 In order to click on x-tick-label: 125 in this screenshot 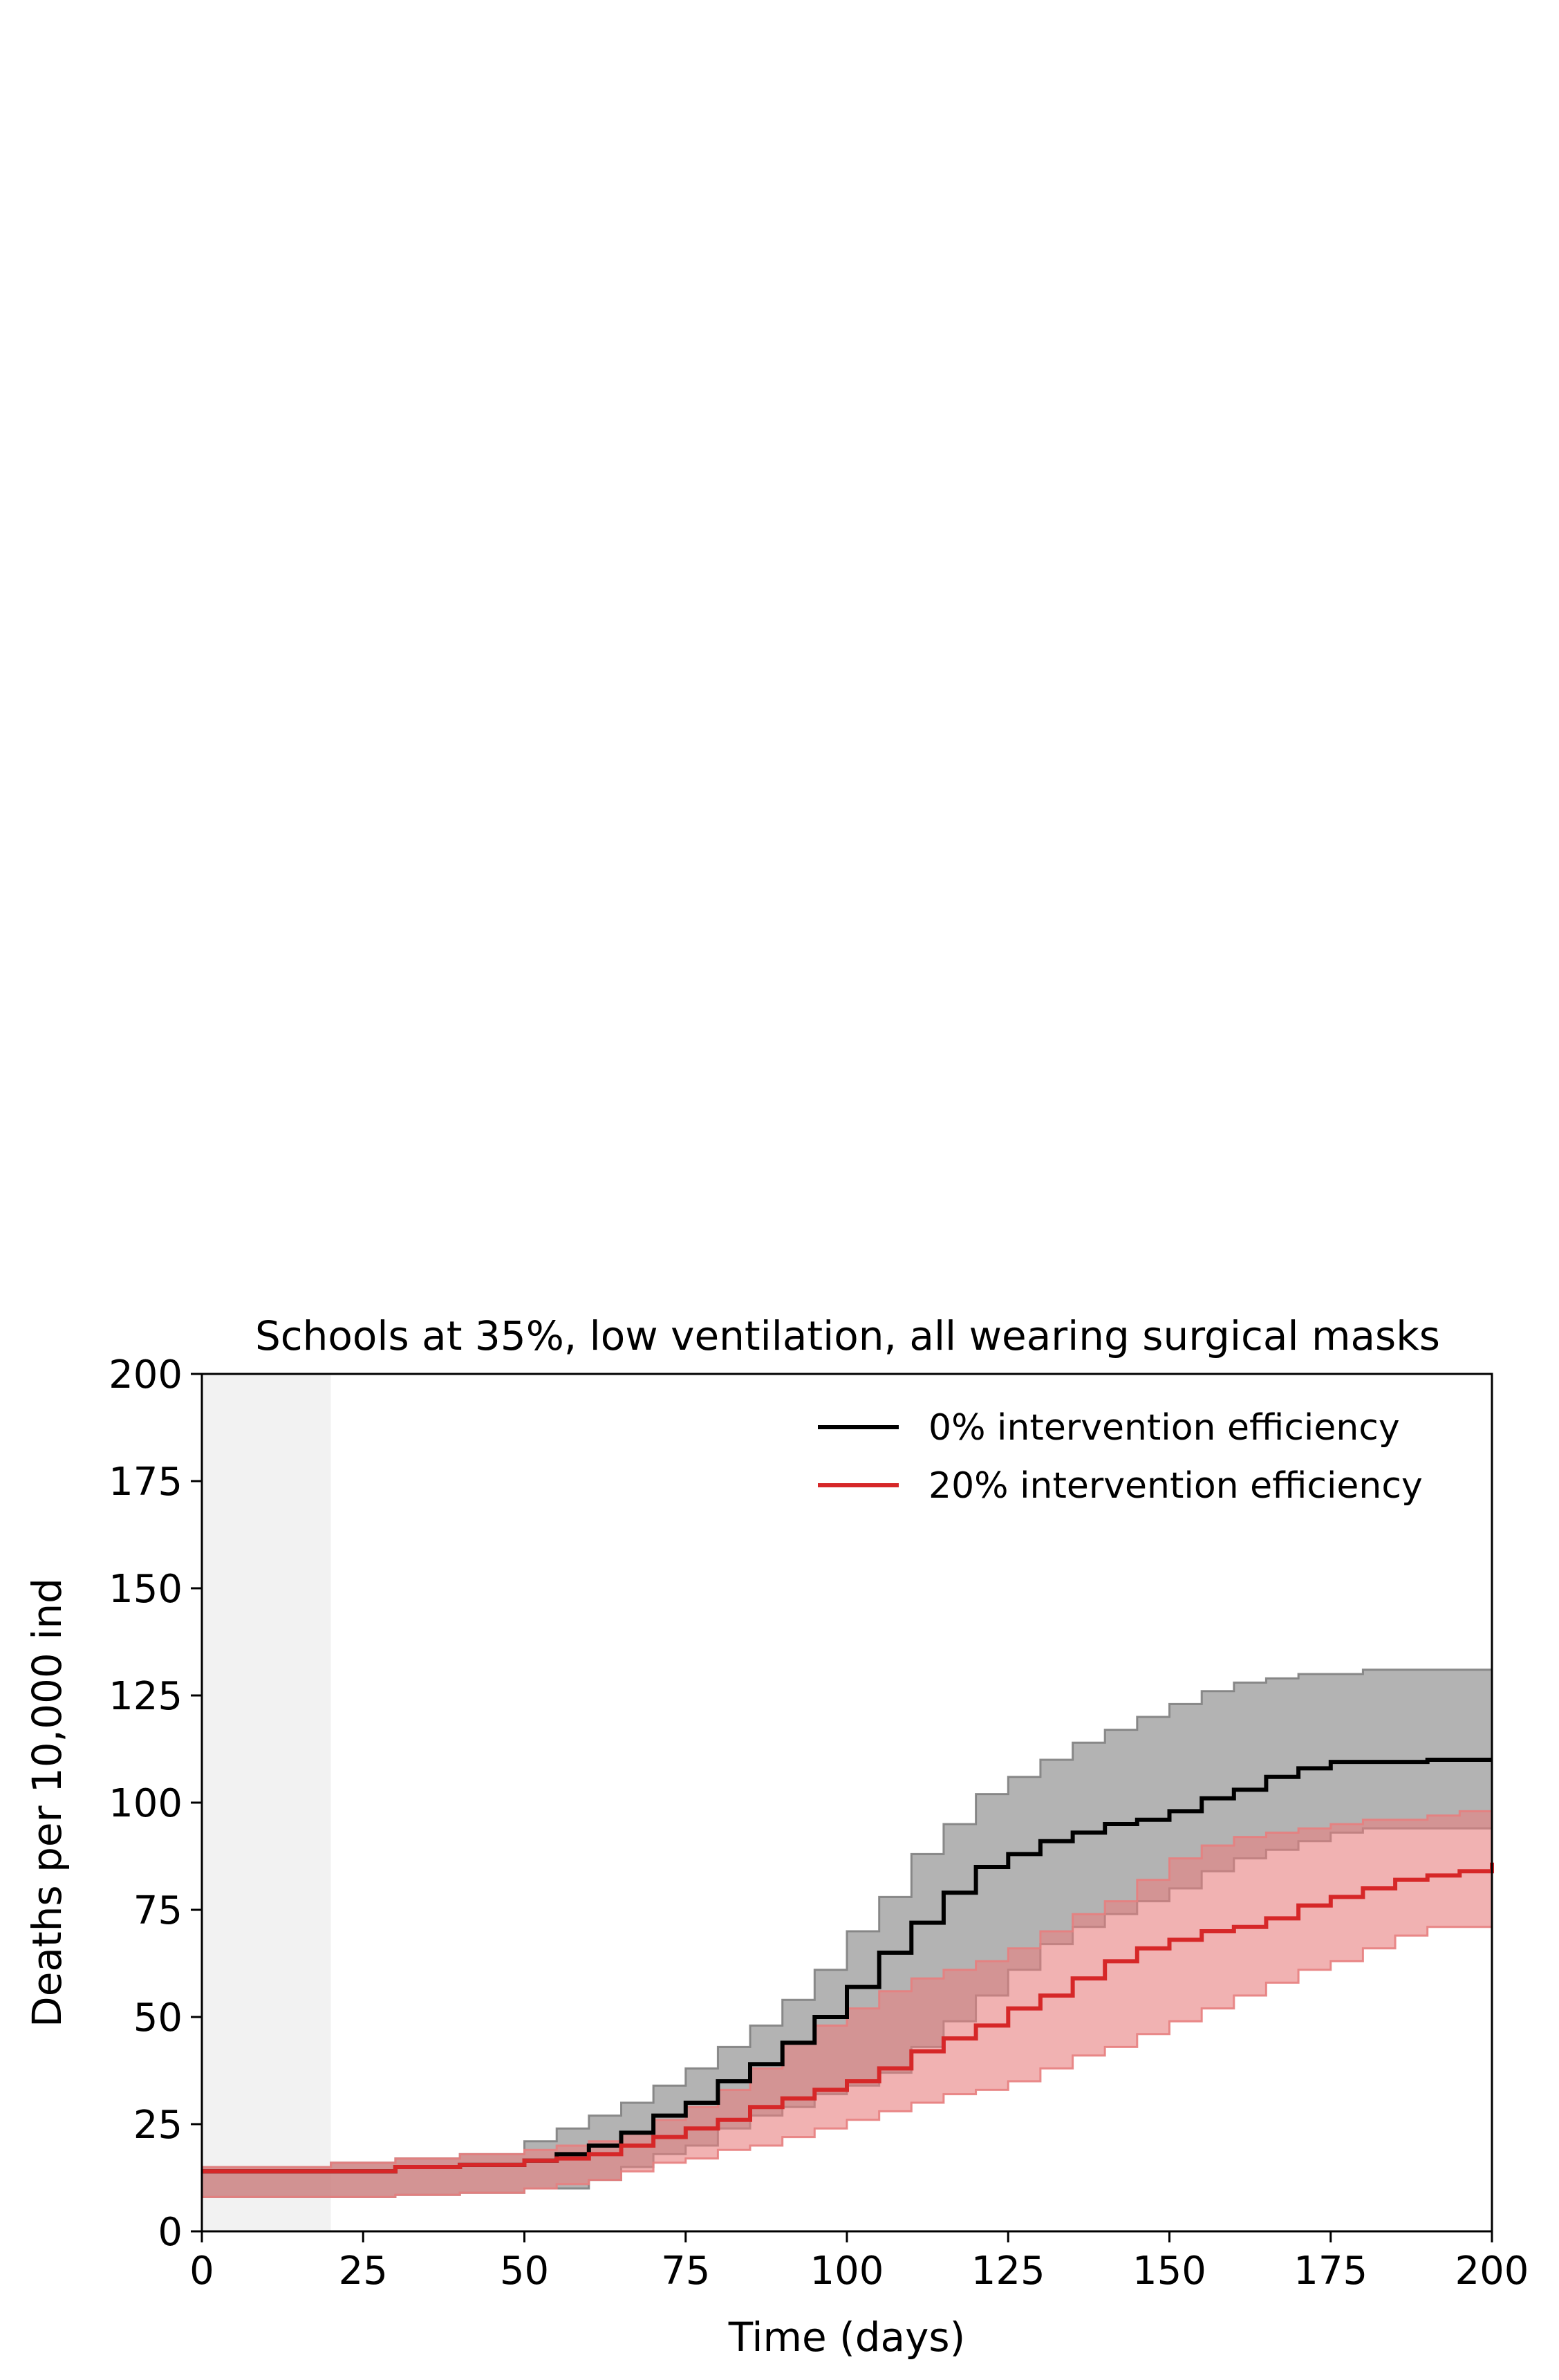, I will do `click(1008, 2271)`.